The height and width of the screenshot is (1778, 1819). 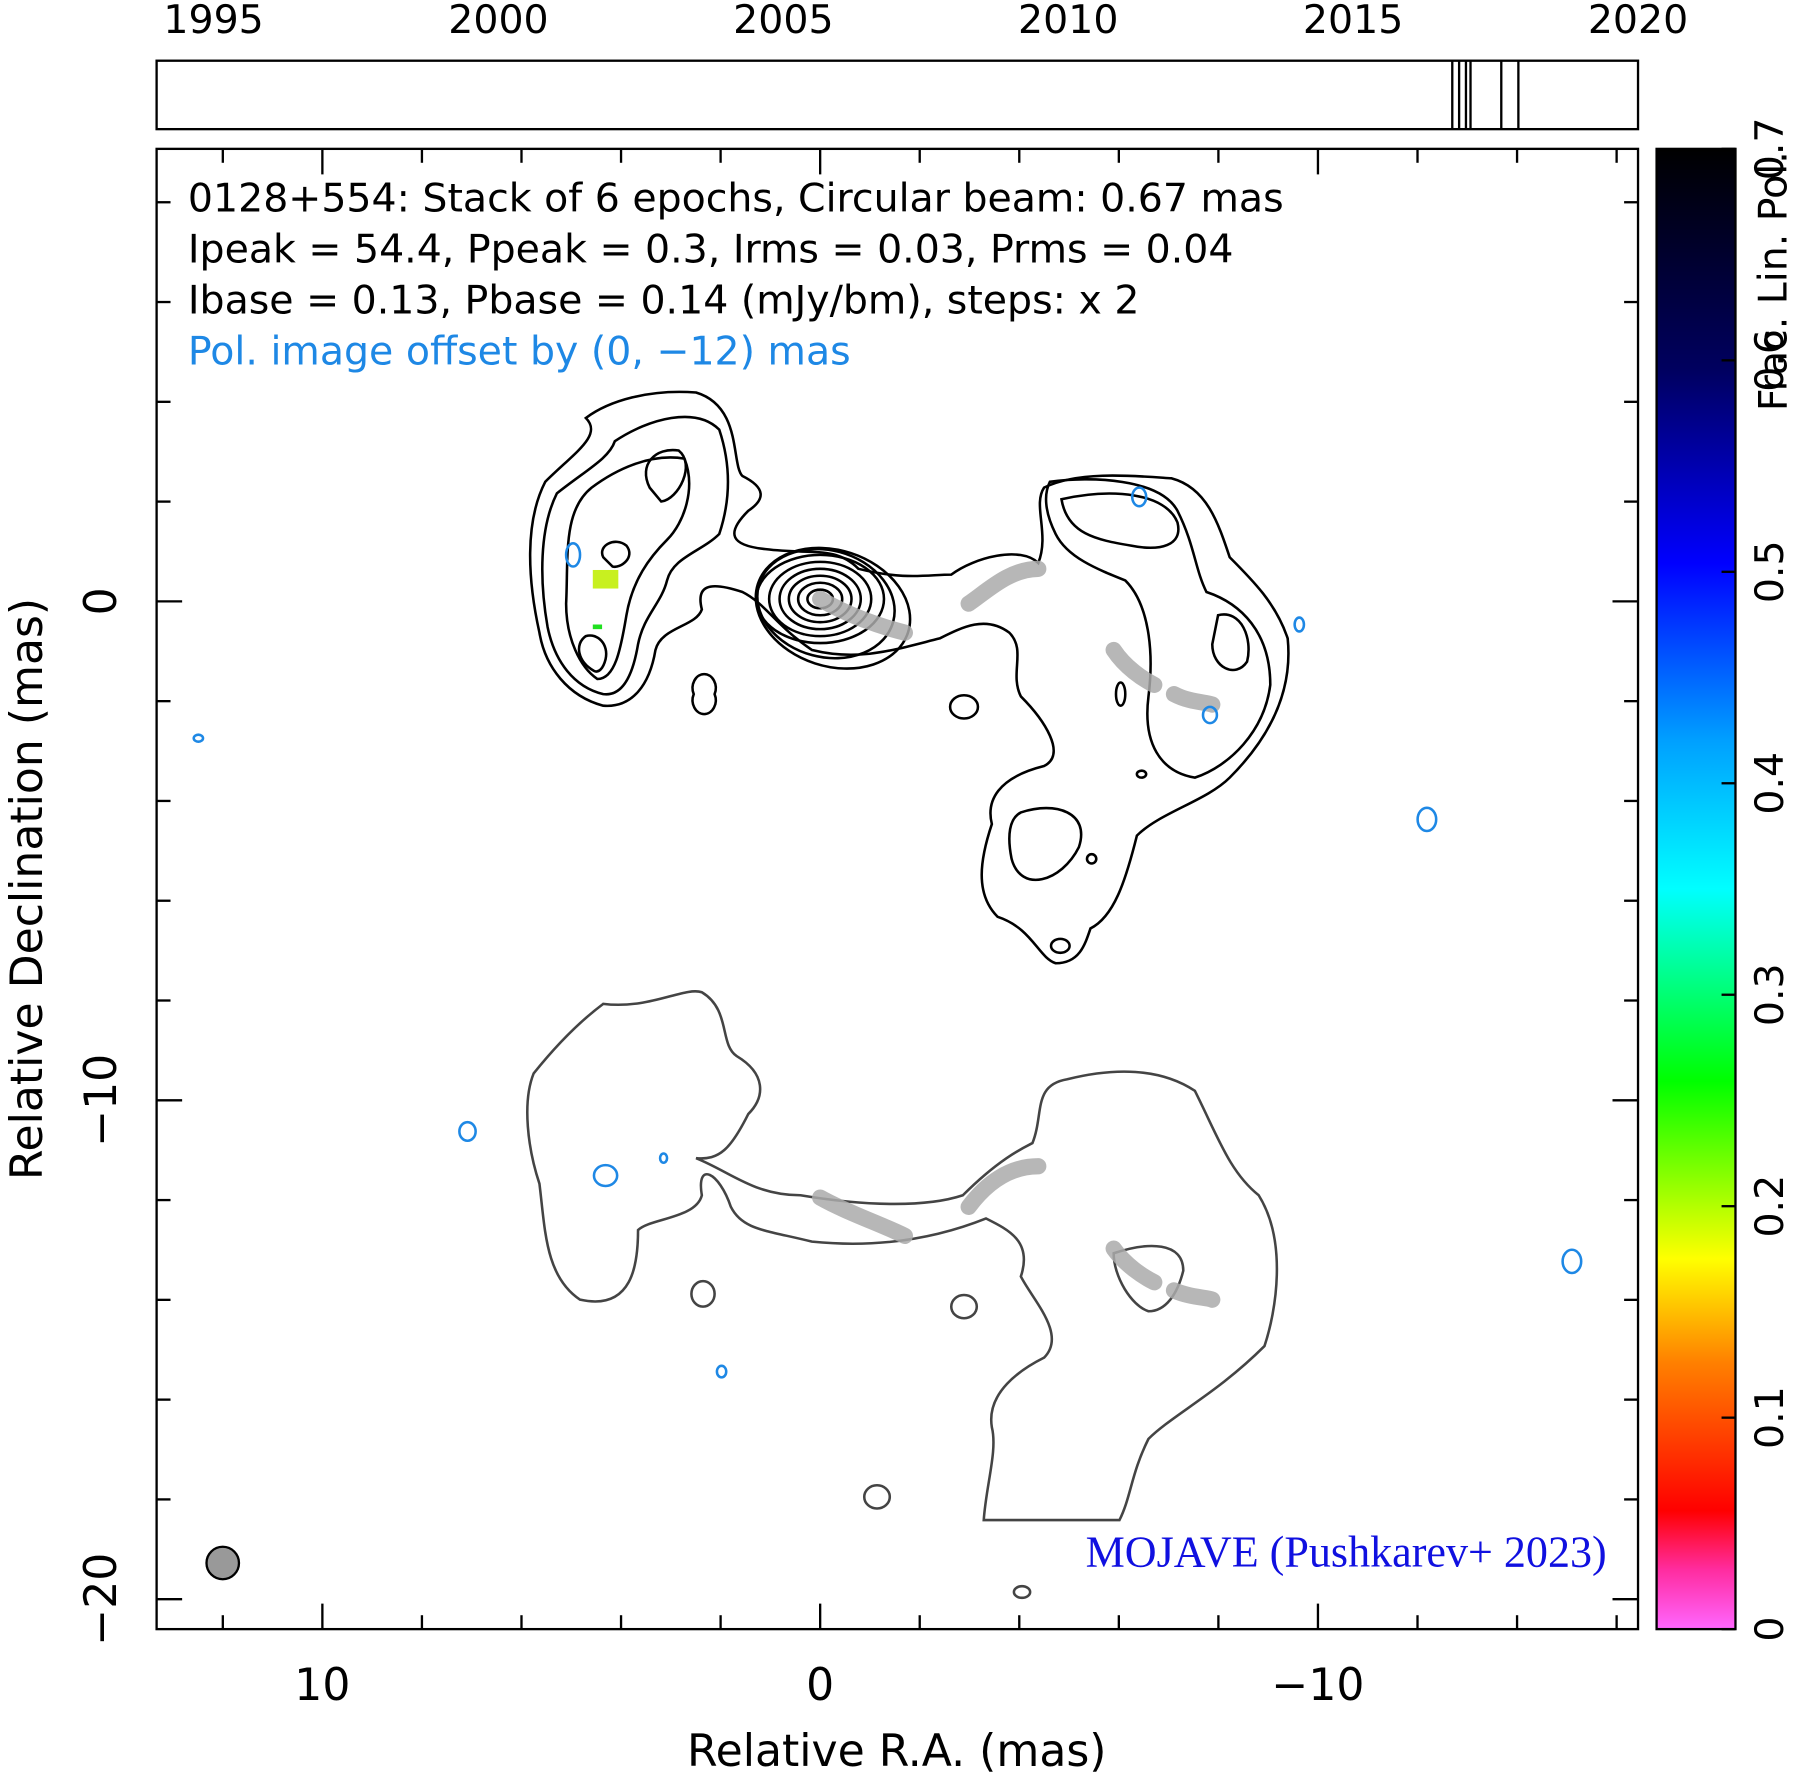 I want to click on pol-note: Pol. image offset by (0, −12) mas, so click(x=519, y=352).